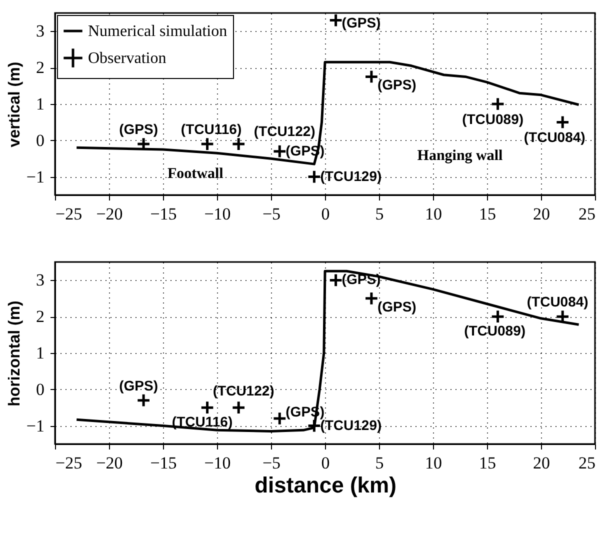 This screenshot has width=612, height=542. What do you see at coordinates (158, 31) in the screenshot?
I see `legend-label: Numerical simulation` at bounding box center [158, 31].